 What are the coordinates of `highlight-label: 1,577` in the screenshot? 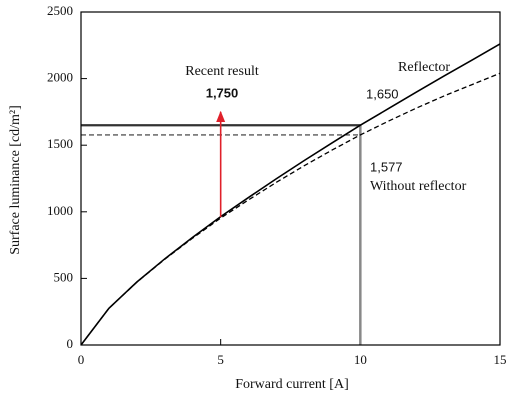 It's located at (386, 166).